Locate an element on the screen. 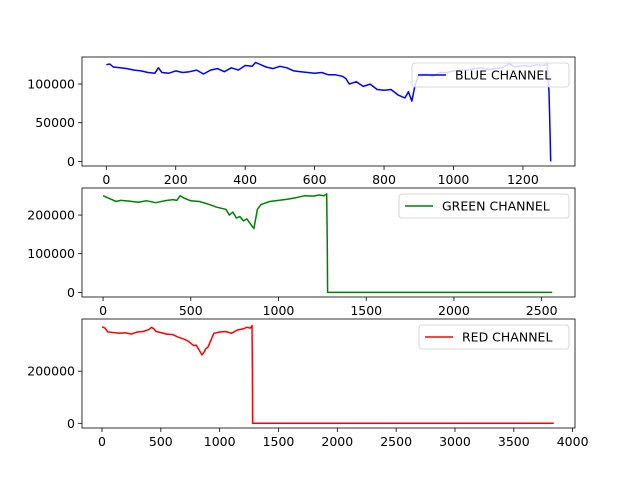  x-tick-label: 400 is located at coordinates (245, 179).